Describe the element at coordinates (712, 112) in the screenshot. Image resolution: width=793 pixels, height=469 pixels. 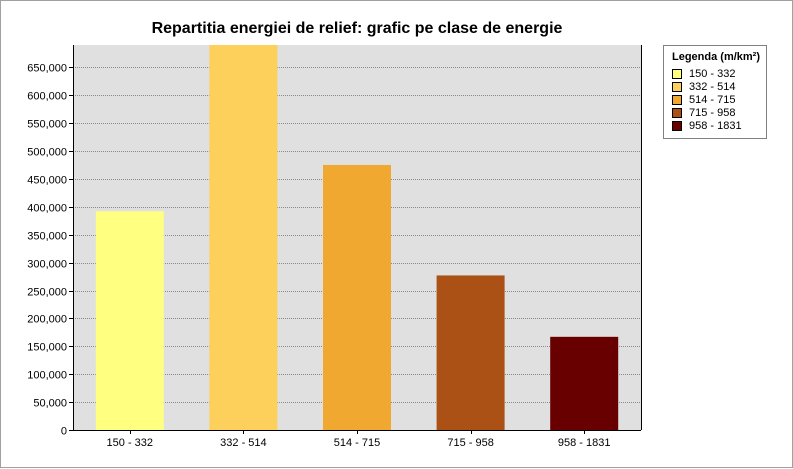
I see `legend-label: 715 - 958` at that location.